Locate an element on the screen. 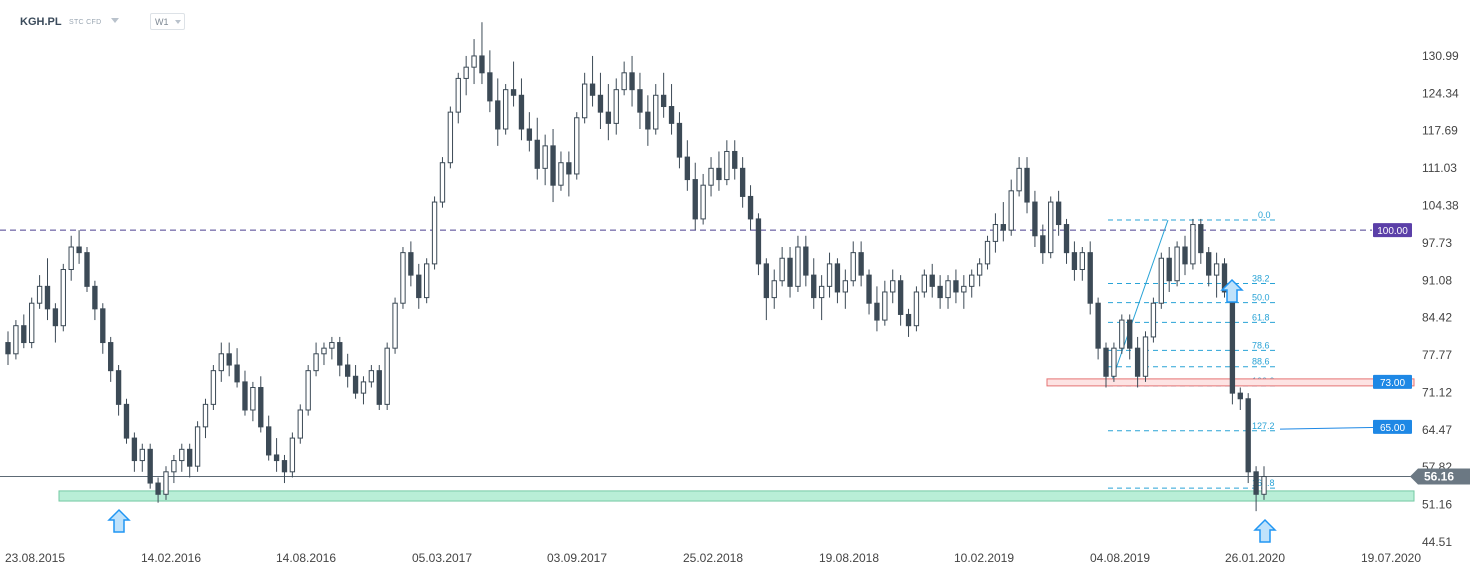  support-zone is located at coordinates (736, 496).